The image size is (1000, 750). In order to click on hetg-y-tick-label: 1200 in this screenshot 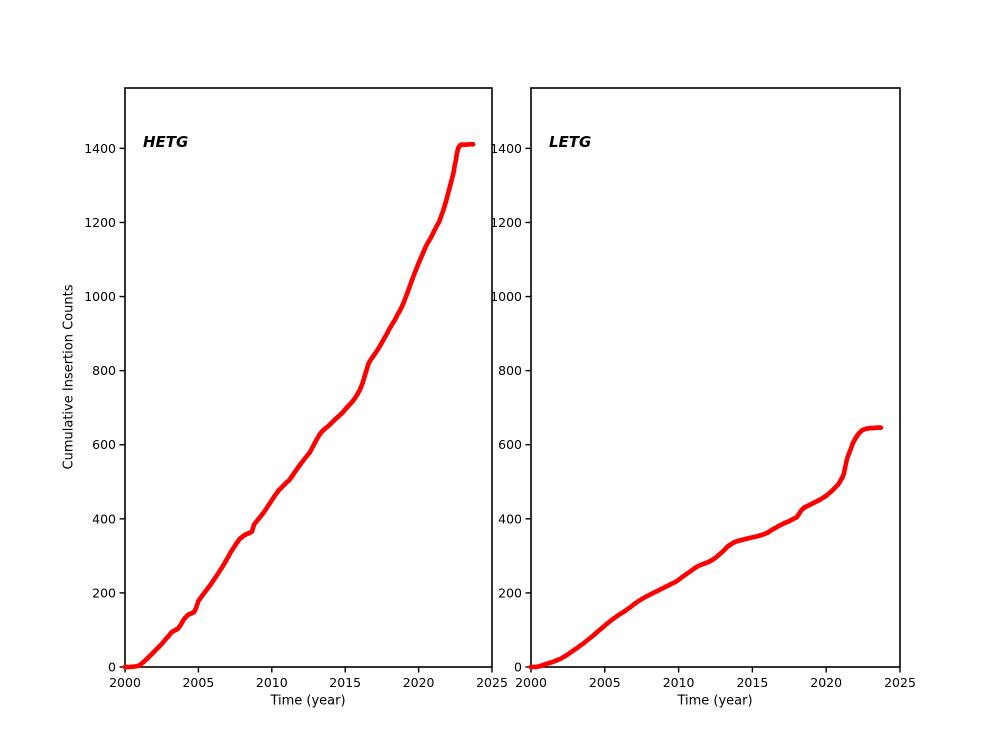, I will do `click(100, 222)`.